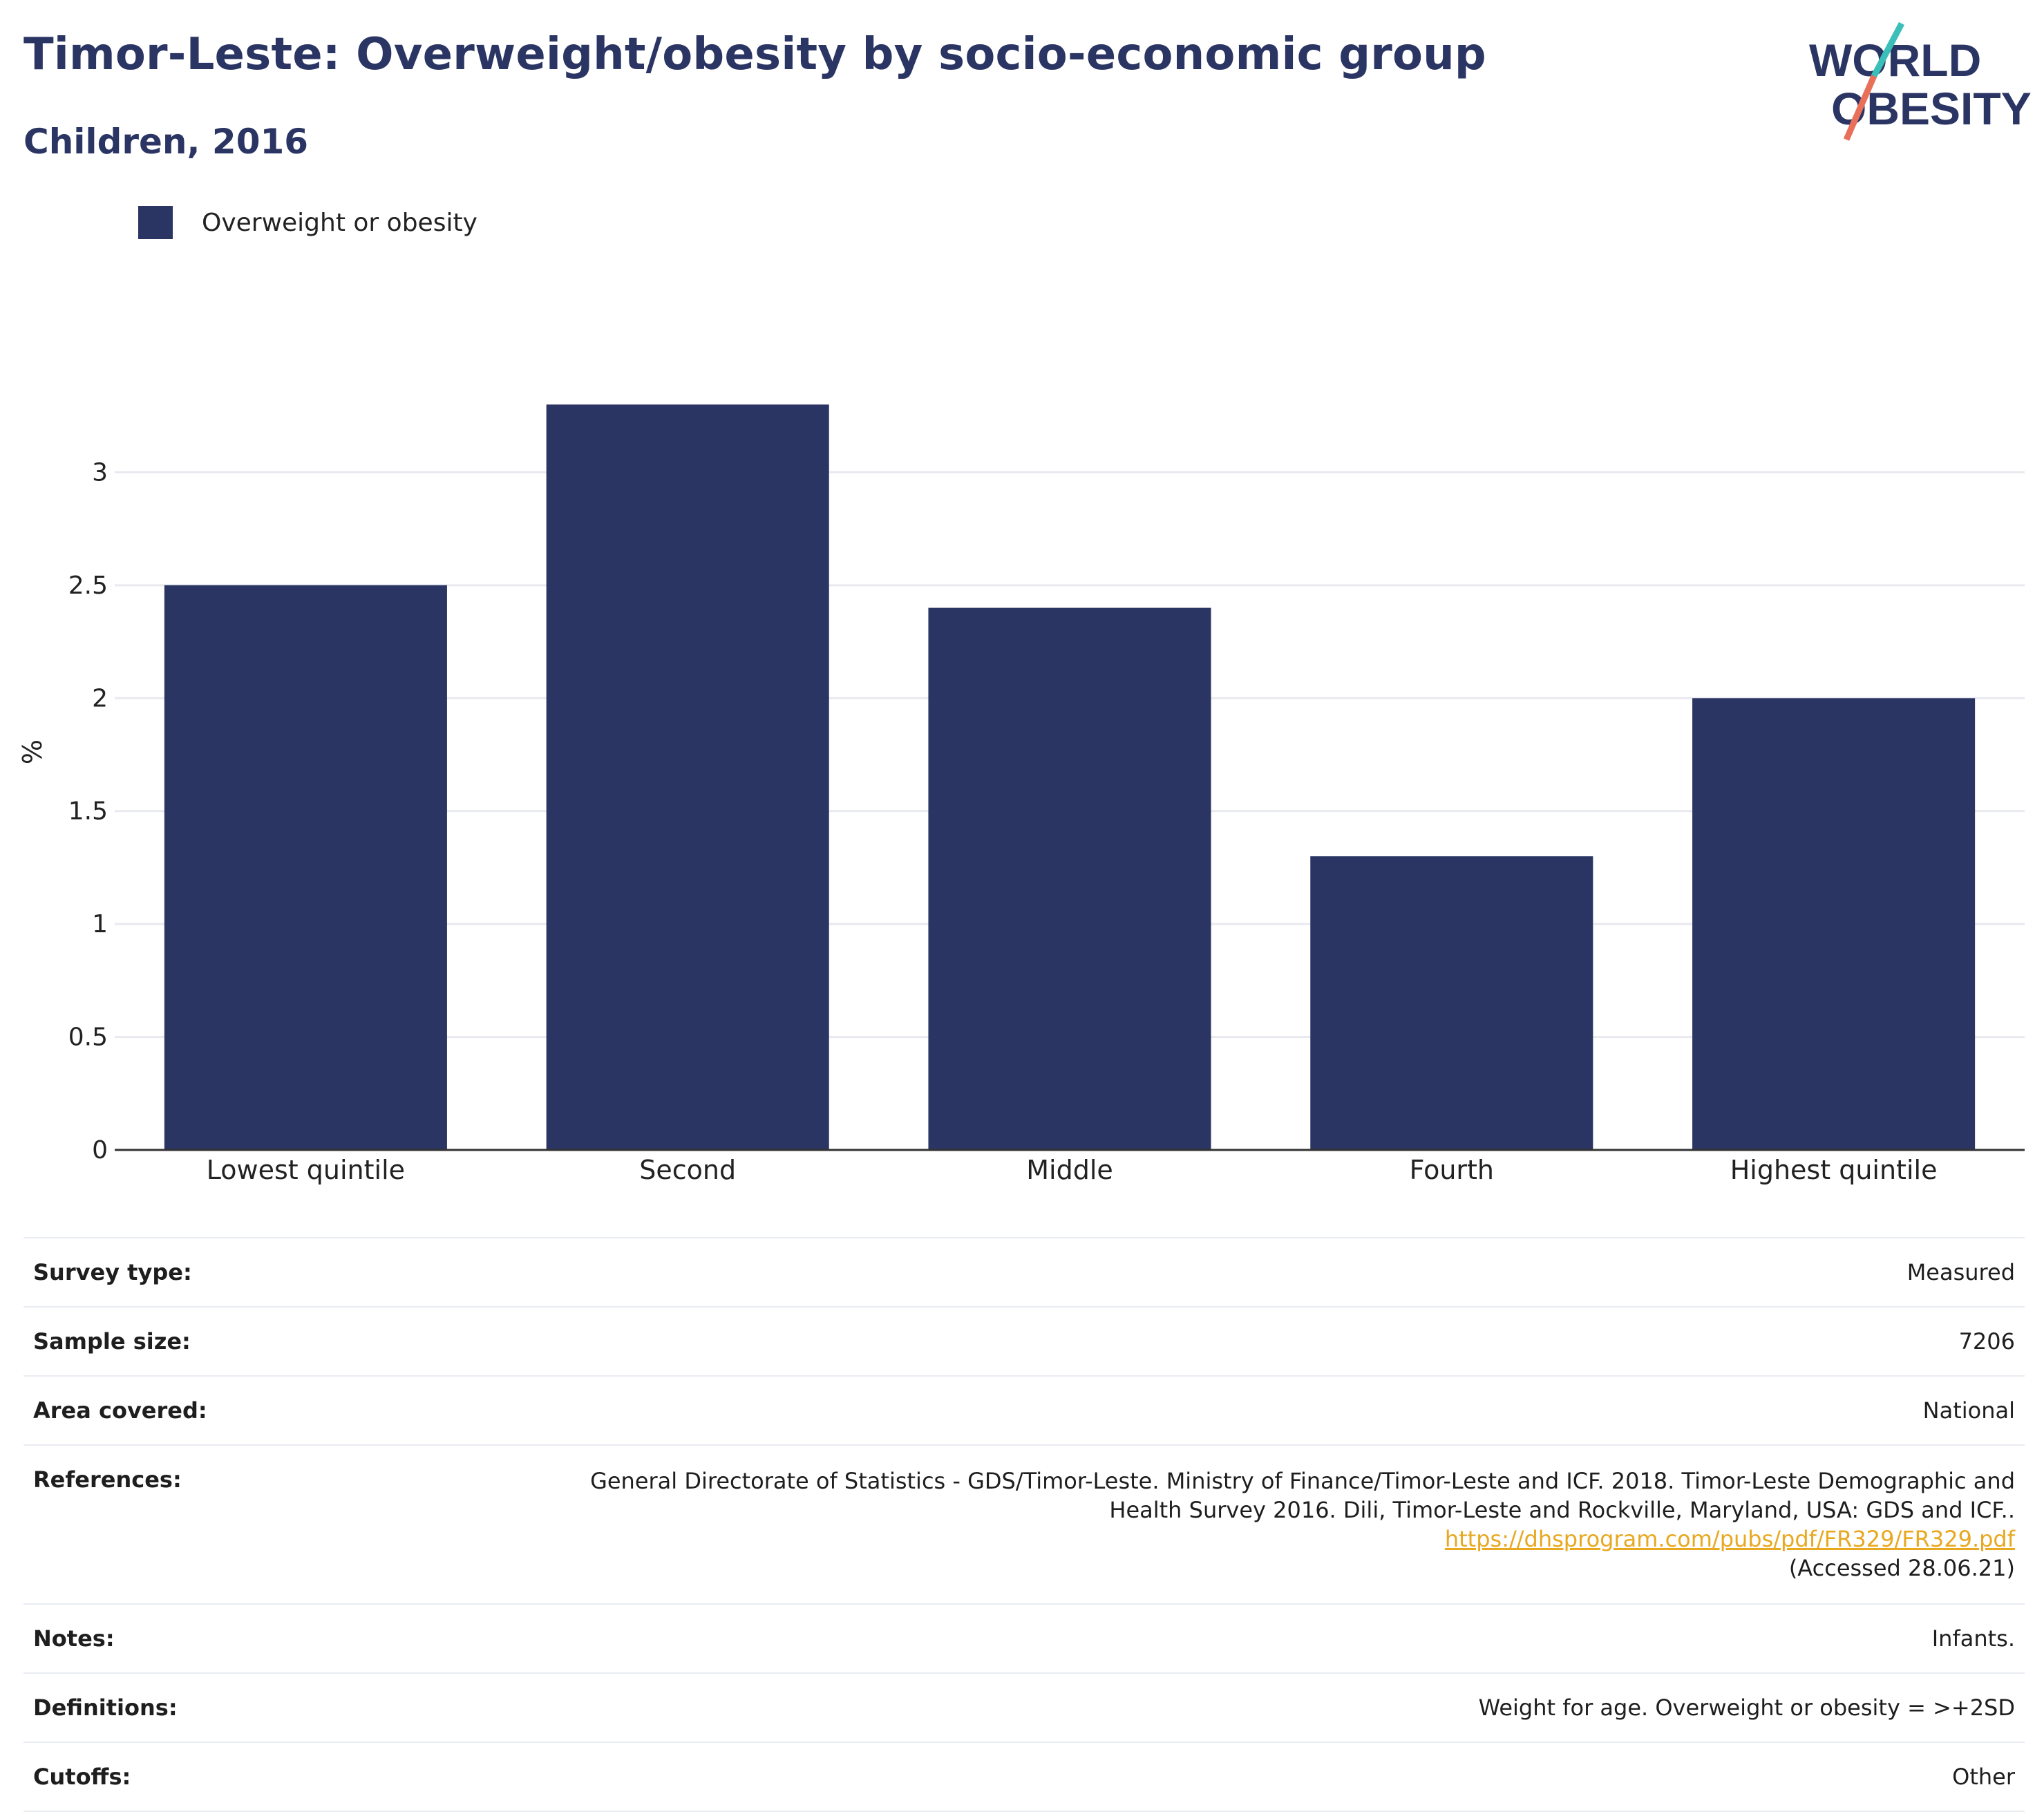 The height and width of the screenshot is (1812, 2044). I want to click on x-tick-label: Fourth, so click(1452, 1170).